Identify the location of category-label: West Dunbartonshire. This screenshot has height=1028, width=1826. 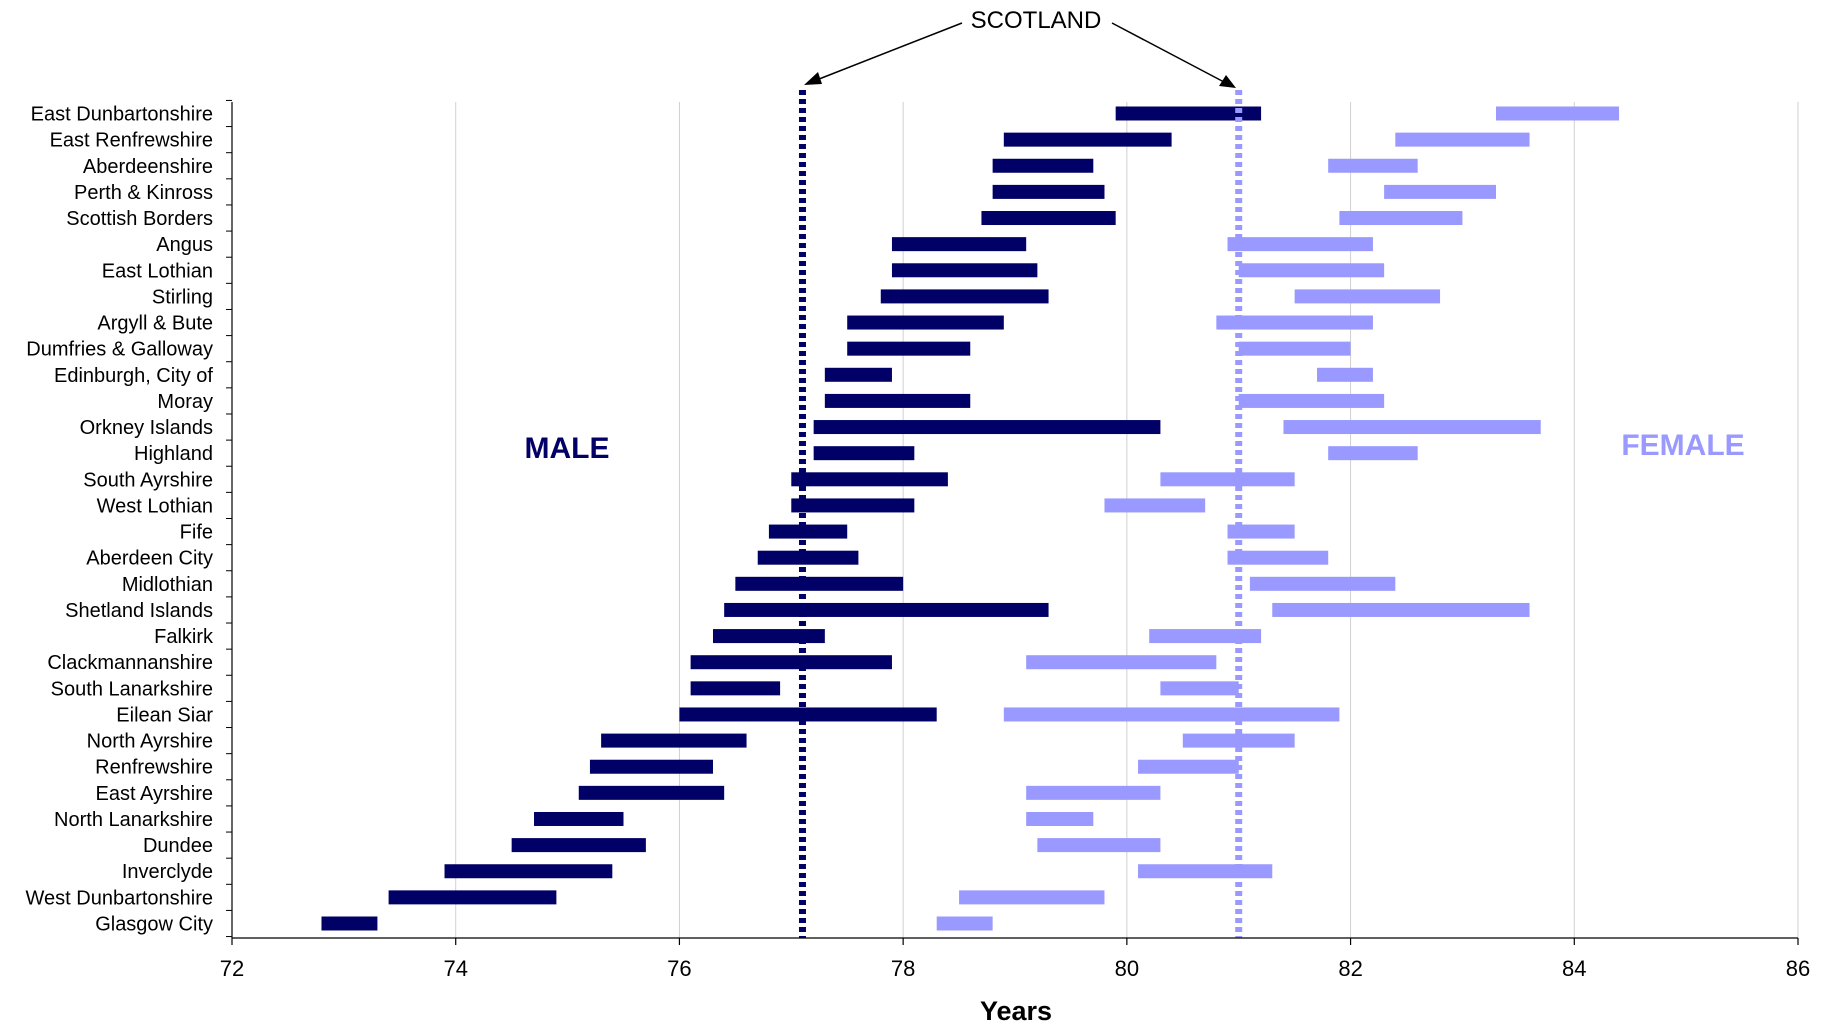
(120, 898).